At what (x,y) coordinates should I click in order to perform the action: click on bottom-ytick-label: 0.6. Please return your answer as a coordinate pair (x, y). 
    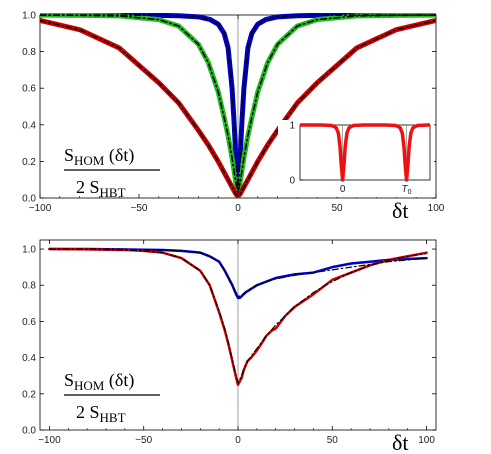
    Looking at the image, I should click on (29, 322).